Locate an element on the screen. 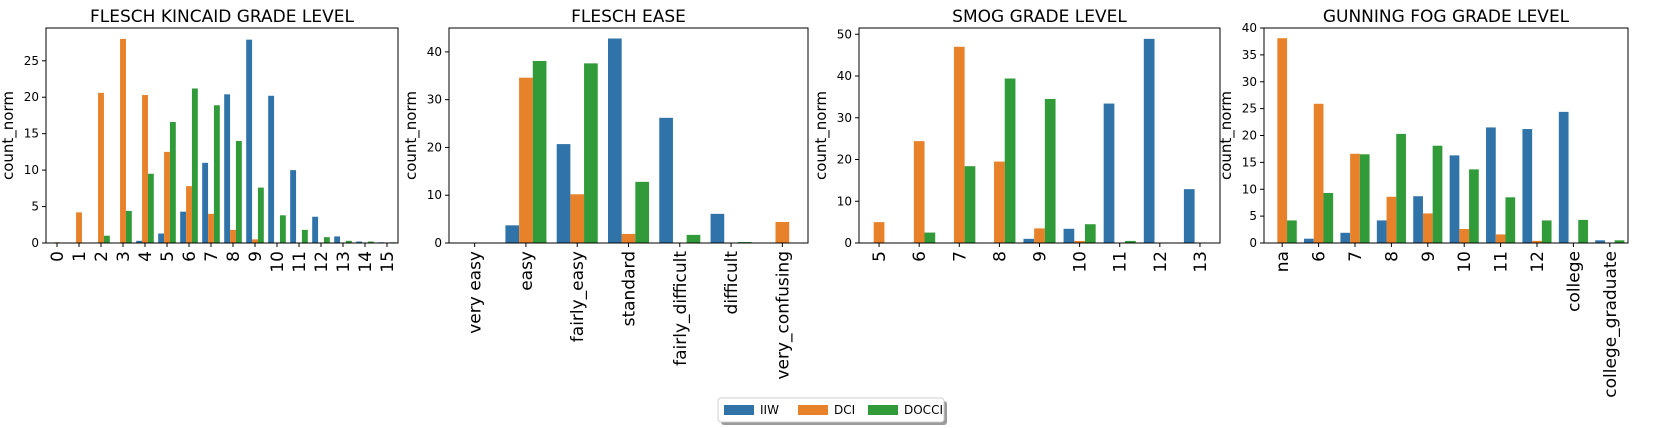  x-tick-label: fairly_easy is located at coordinates (578, 296).